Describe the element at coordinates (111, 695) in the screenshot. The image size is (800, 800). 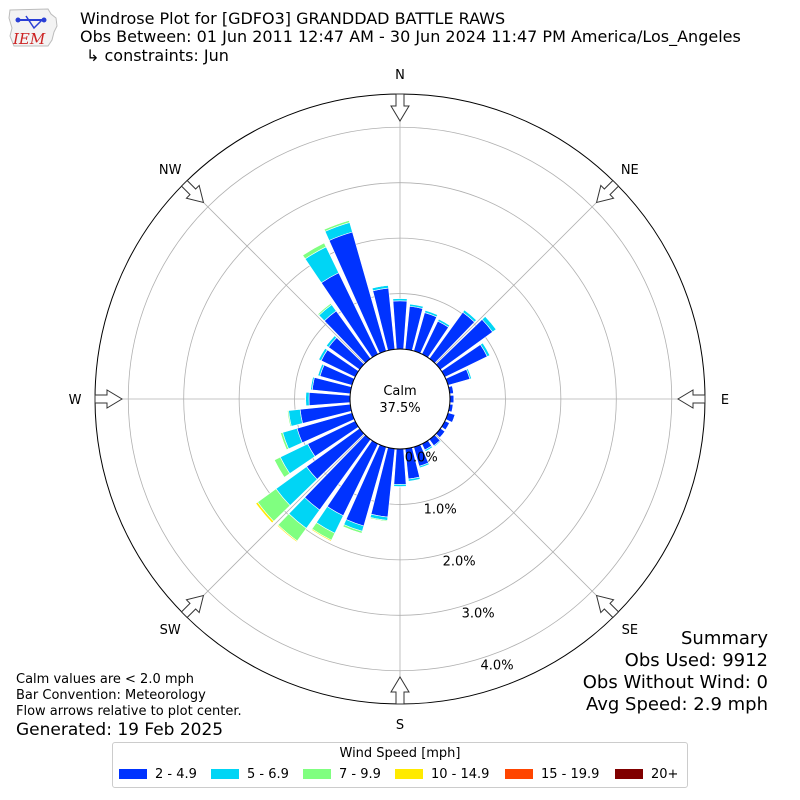
I see `bar-convention: Bar Convention: Meteorology` at that location.